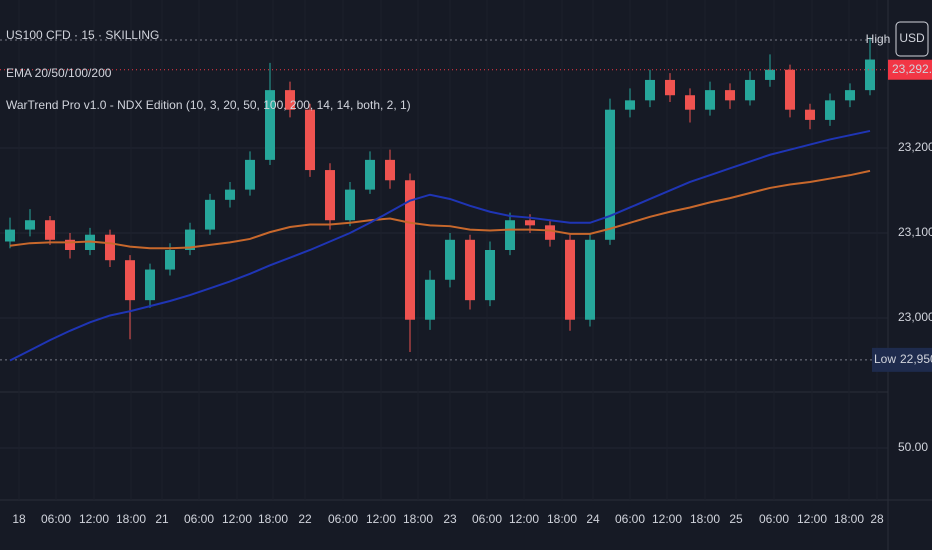  Describe the element at coordinates (305, 519) in the screenshot. I see `x-tick-label: 22` at that location.